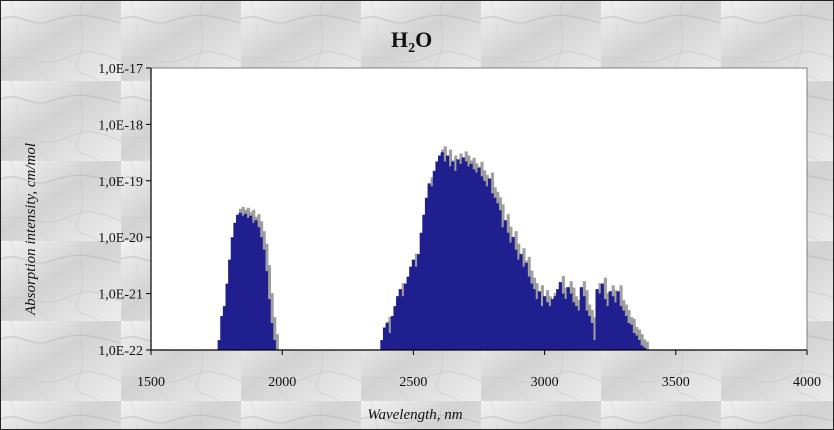 The height and width of the screenshot is (430, 834). What do you see at coordinates (120, 125) in the screenshot?
I see `y-tick-label: 1,0E-18` at bounding box center [120, 125].